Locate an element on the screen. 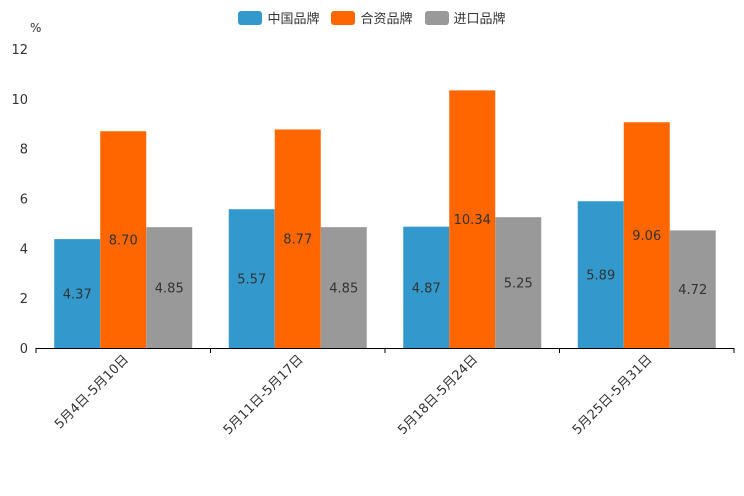 This screenshot has height=496, width=744. legend-swatch-china is located at coordinates (250, 17).